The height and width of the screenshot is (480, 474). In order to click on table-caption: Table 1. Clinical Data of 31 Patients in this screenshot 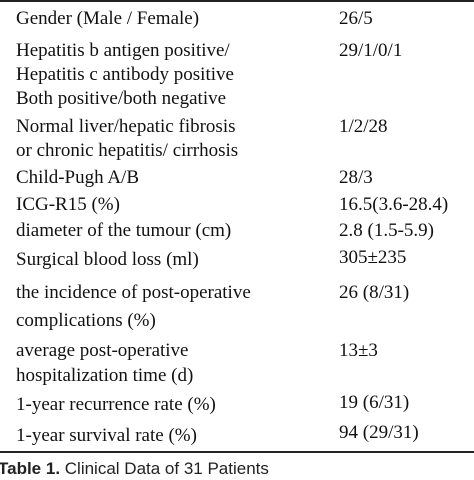, I will do `click(134, 469)`.